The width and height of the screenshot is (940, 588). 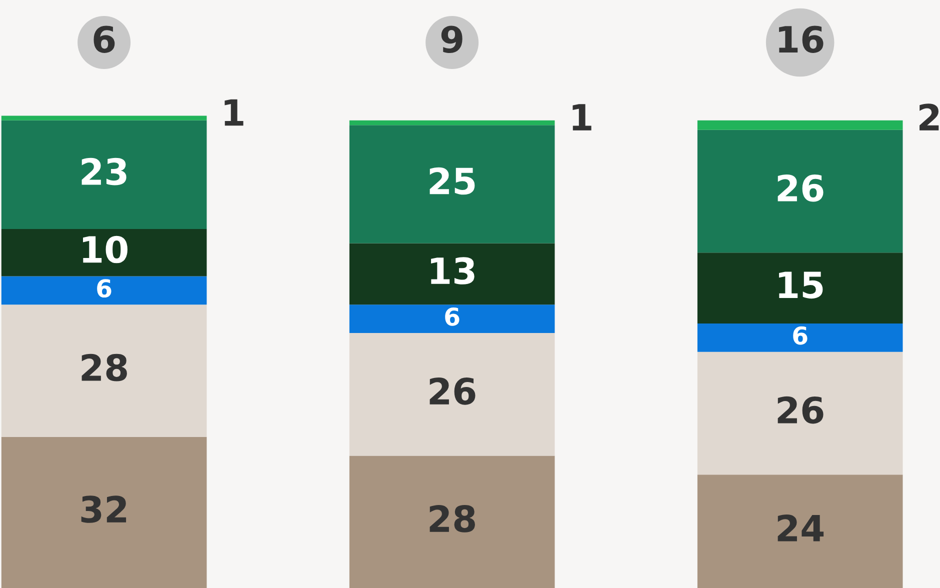 What do you see at coordinates (801, 39) in the screenshot?
I see `text: 16` at bounding box center [801, 39].